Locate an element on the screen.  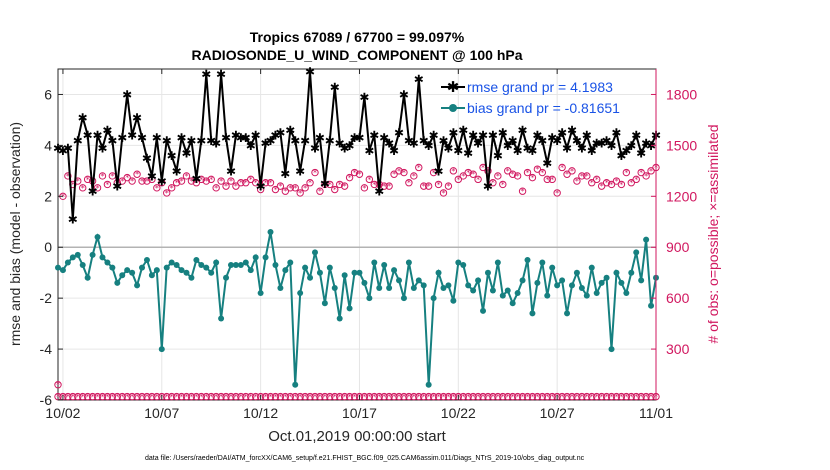
y-tick-label: -4 is located at coordinates (46, 349).